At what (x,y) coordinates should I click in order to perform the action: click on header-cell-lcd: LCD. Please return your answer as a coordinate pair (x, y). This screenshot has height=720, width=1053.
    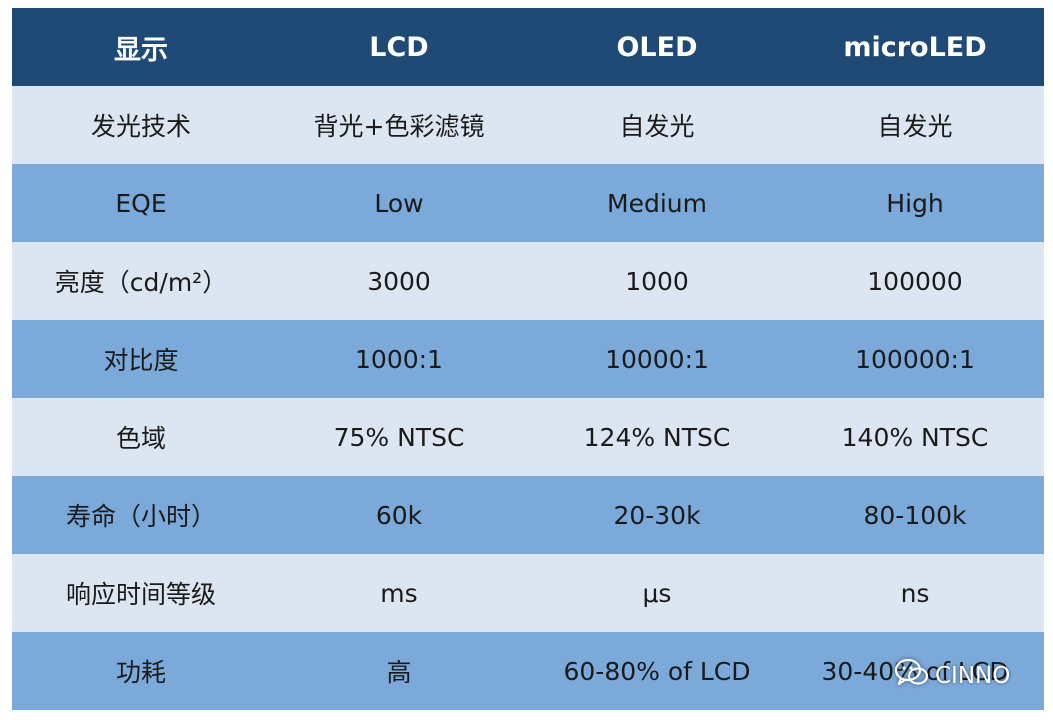
    Looking at the image, I should click on (399, 47).